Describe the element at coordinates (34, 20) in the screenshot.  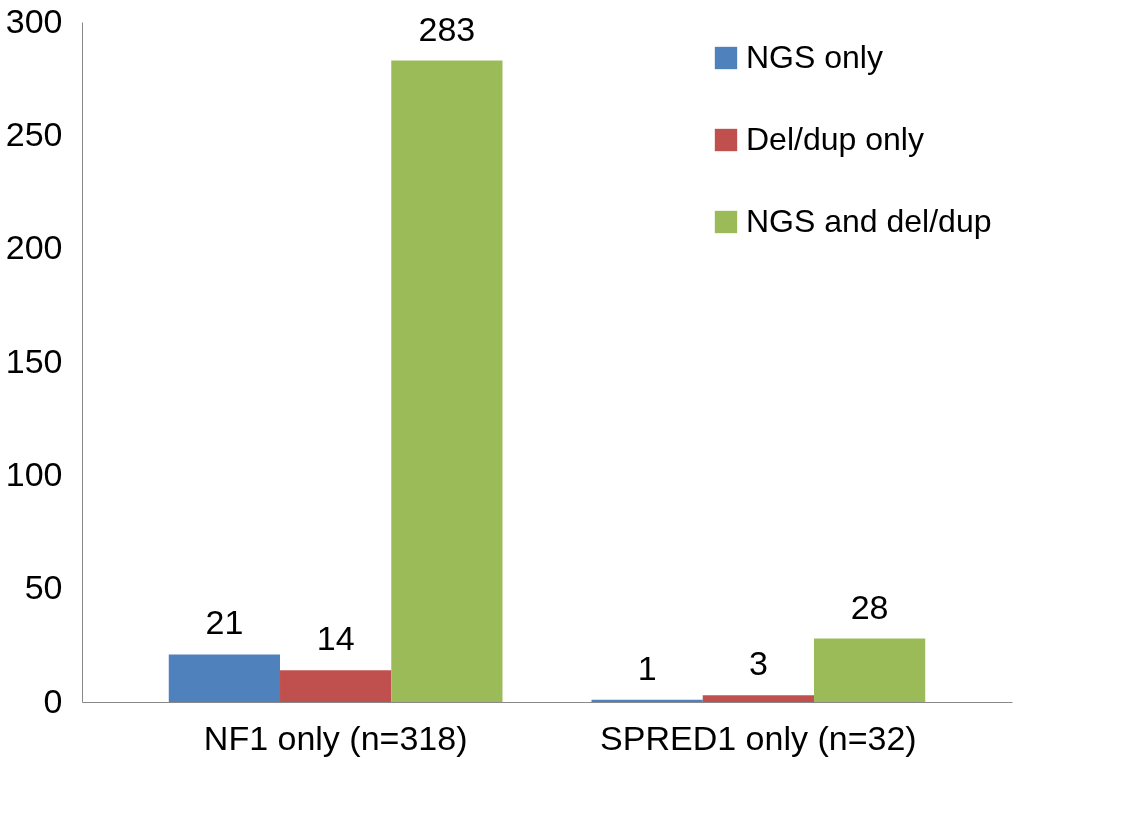
I see `y-tick-label: 300` at that location.